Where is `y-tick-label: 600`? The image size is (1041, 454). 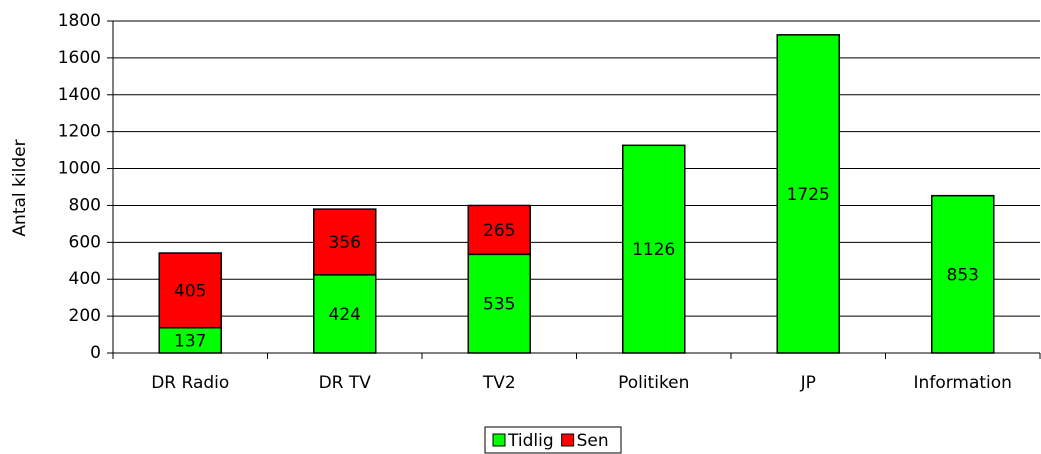 y-tick-label: 600 is located at coordinates (85, 242).